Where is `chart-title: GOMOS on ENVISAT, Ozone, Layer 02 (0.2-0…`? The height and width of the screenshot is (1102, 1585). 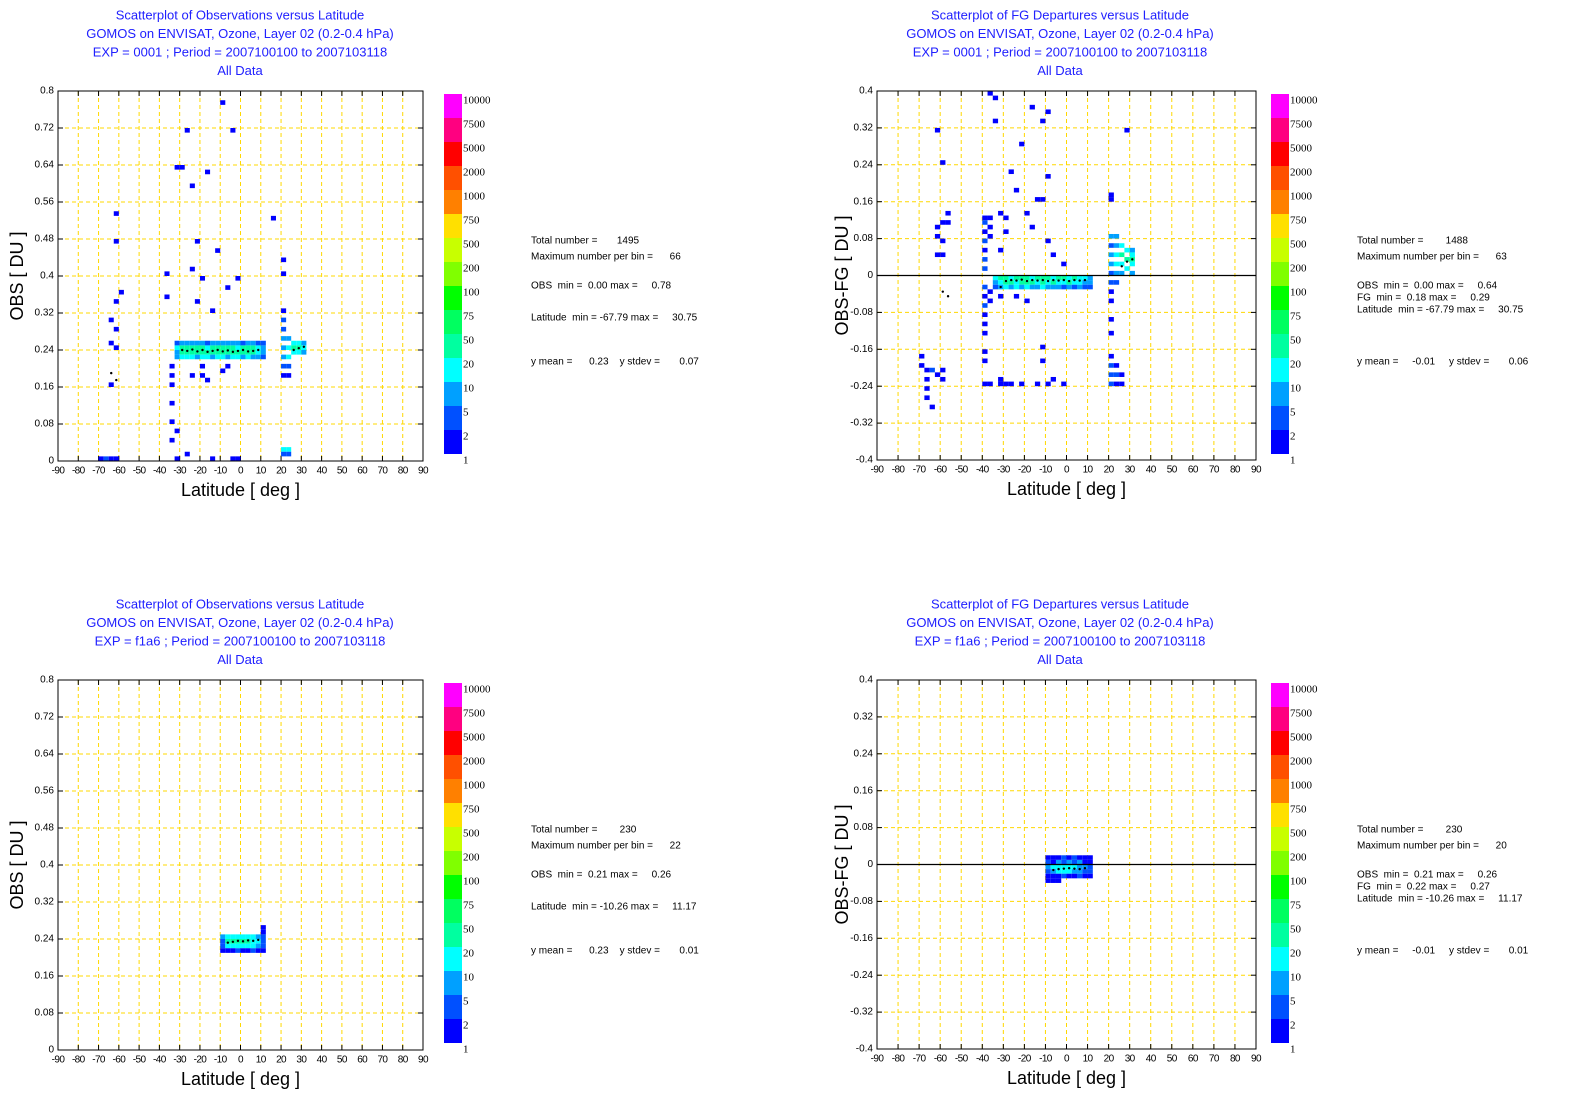
chart-title: GOMOS on ENVISAT, Ozone, Layer 02 (0.2-0… is located at coordinates (1060, 33).